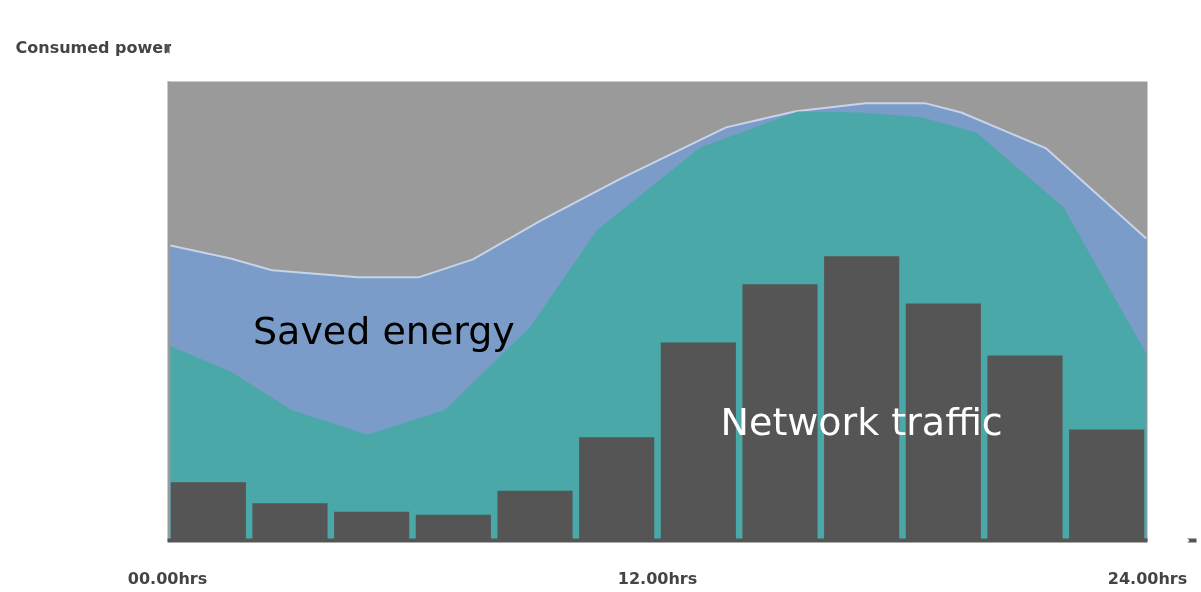 The width and height of the screenshot is (1201, 592). What do you see at coordinates (93, 47) in the screenshot?
I see `y-axis-title: Consumed power` at bounding box center [93, 47].